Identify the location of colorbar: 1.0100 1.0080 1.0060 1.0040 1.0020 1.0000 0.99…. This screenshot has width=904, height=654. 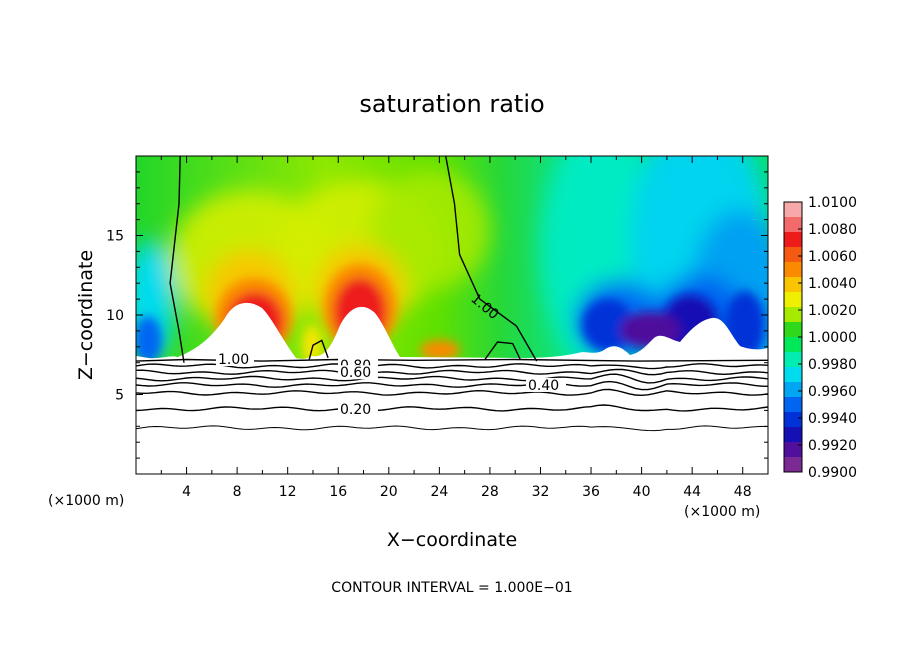
(820, 338).